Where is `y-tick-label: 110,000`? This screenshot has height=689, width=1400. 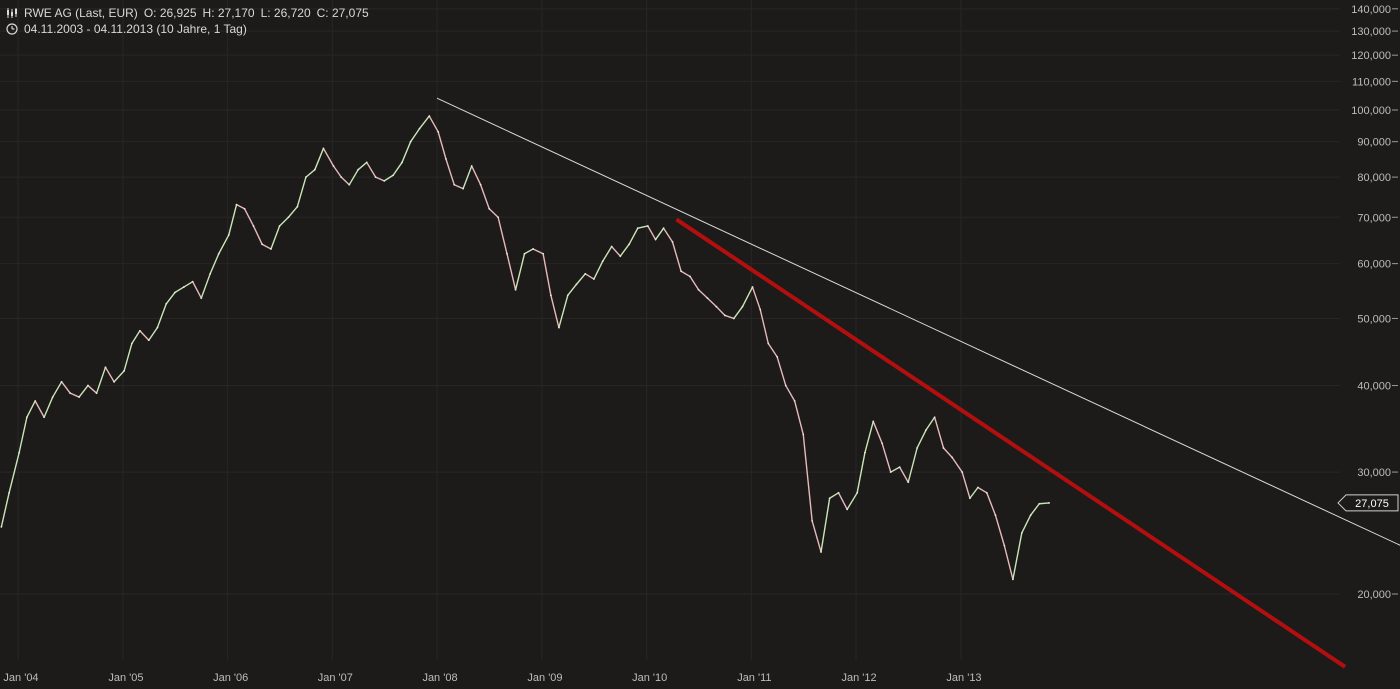
y-tick-label: 110,000 is located at coordinates (1371, 82).